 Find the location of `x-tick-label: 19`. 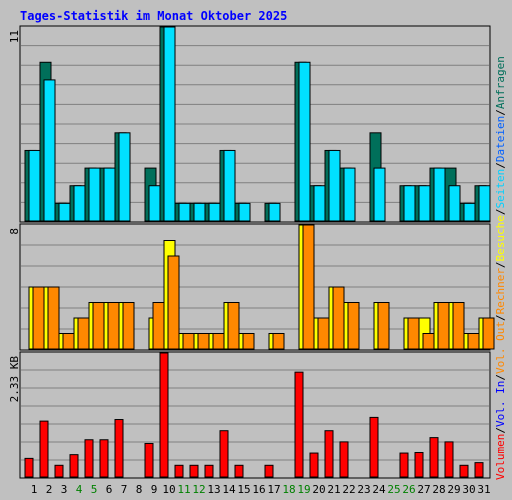

x-tick-label: 19 is located at coordinates (303, 489).